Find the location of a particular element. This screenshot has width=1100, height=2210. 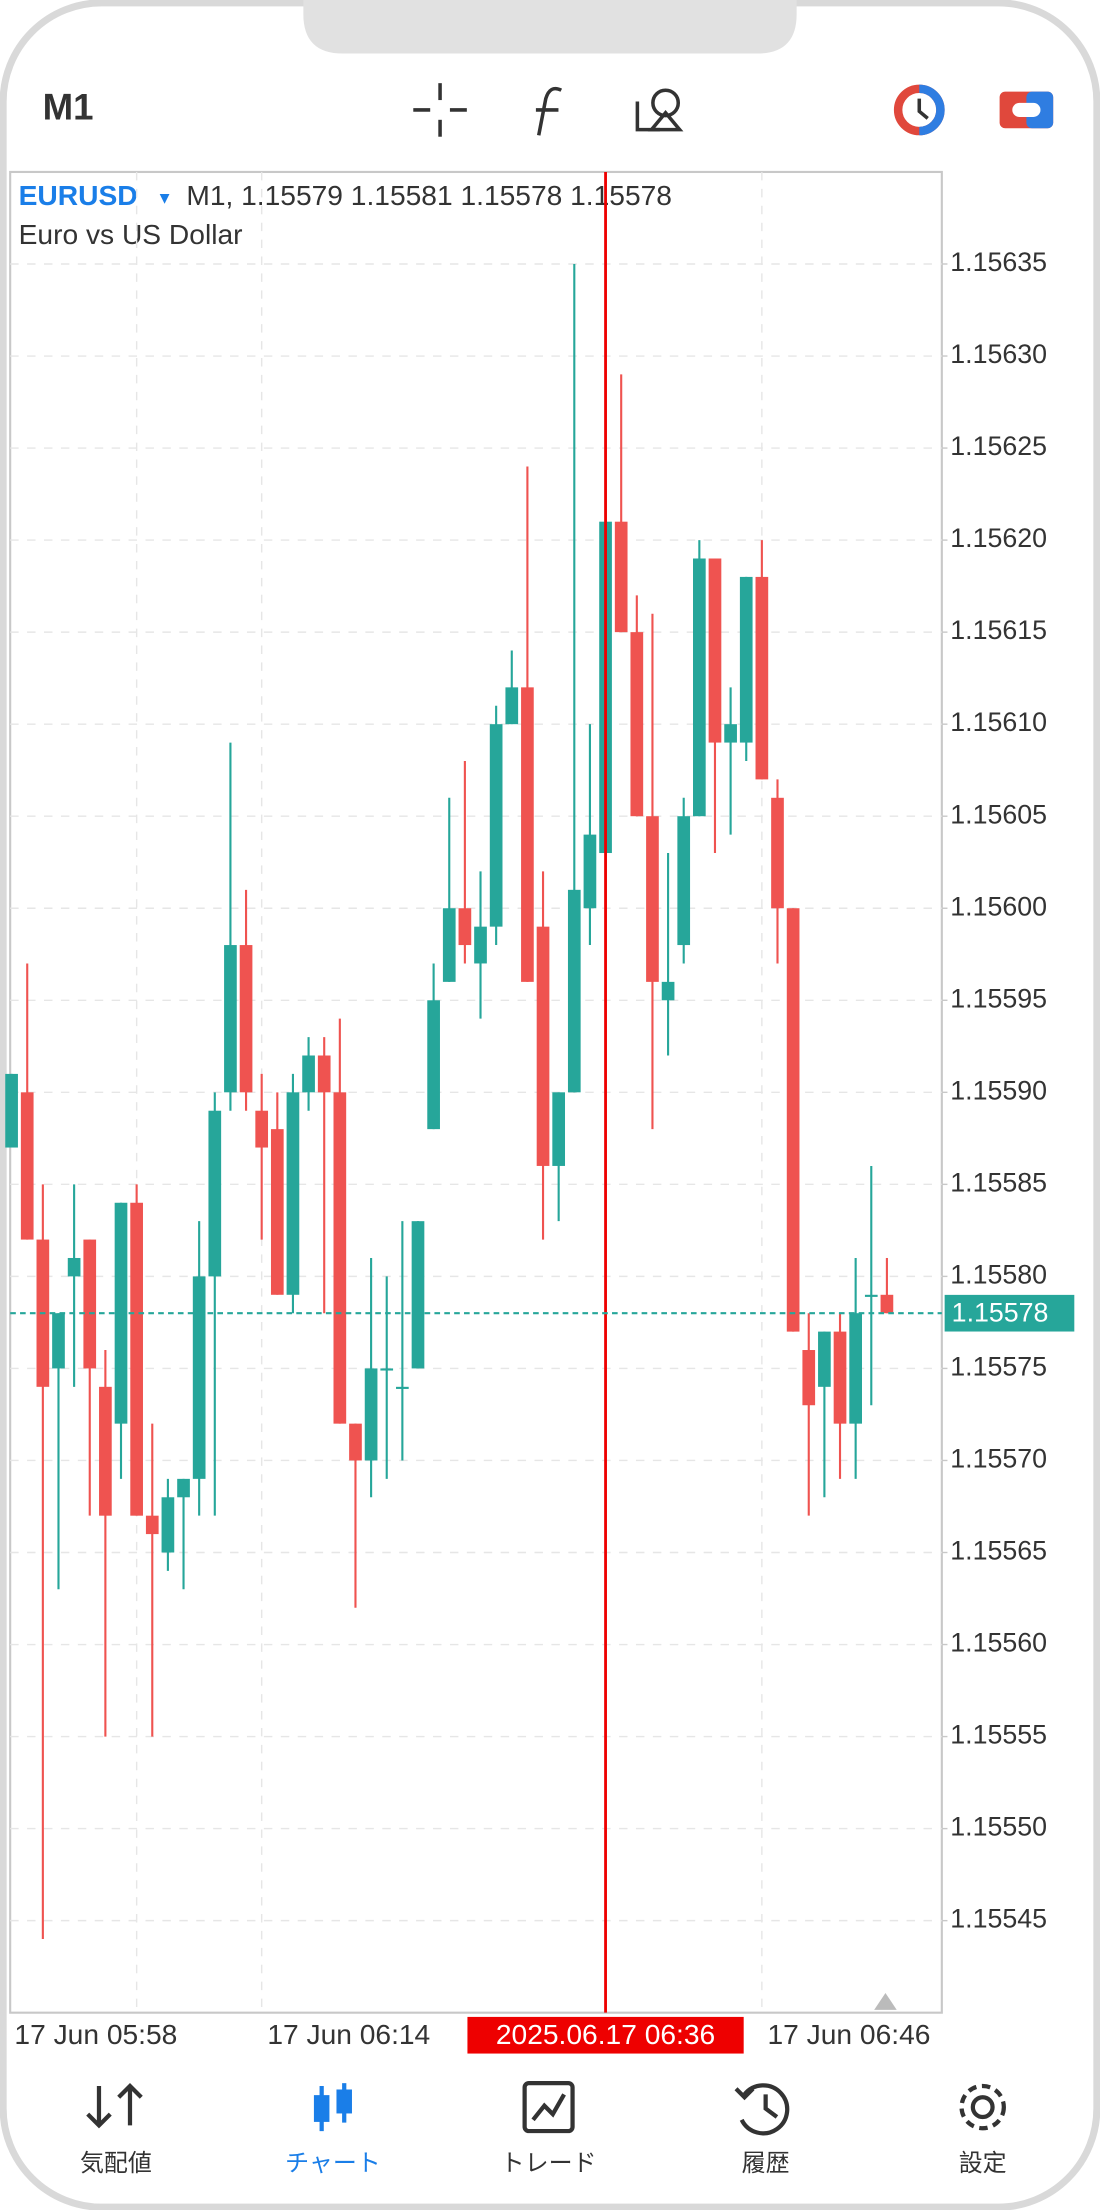

y-tick-label: 1.15580 is located at coordinates (998, 1274).